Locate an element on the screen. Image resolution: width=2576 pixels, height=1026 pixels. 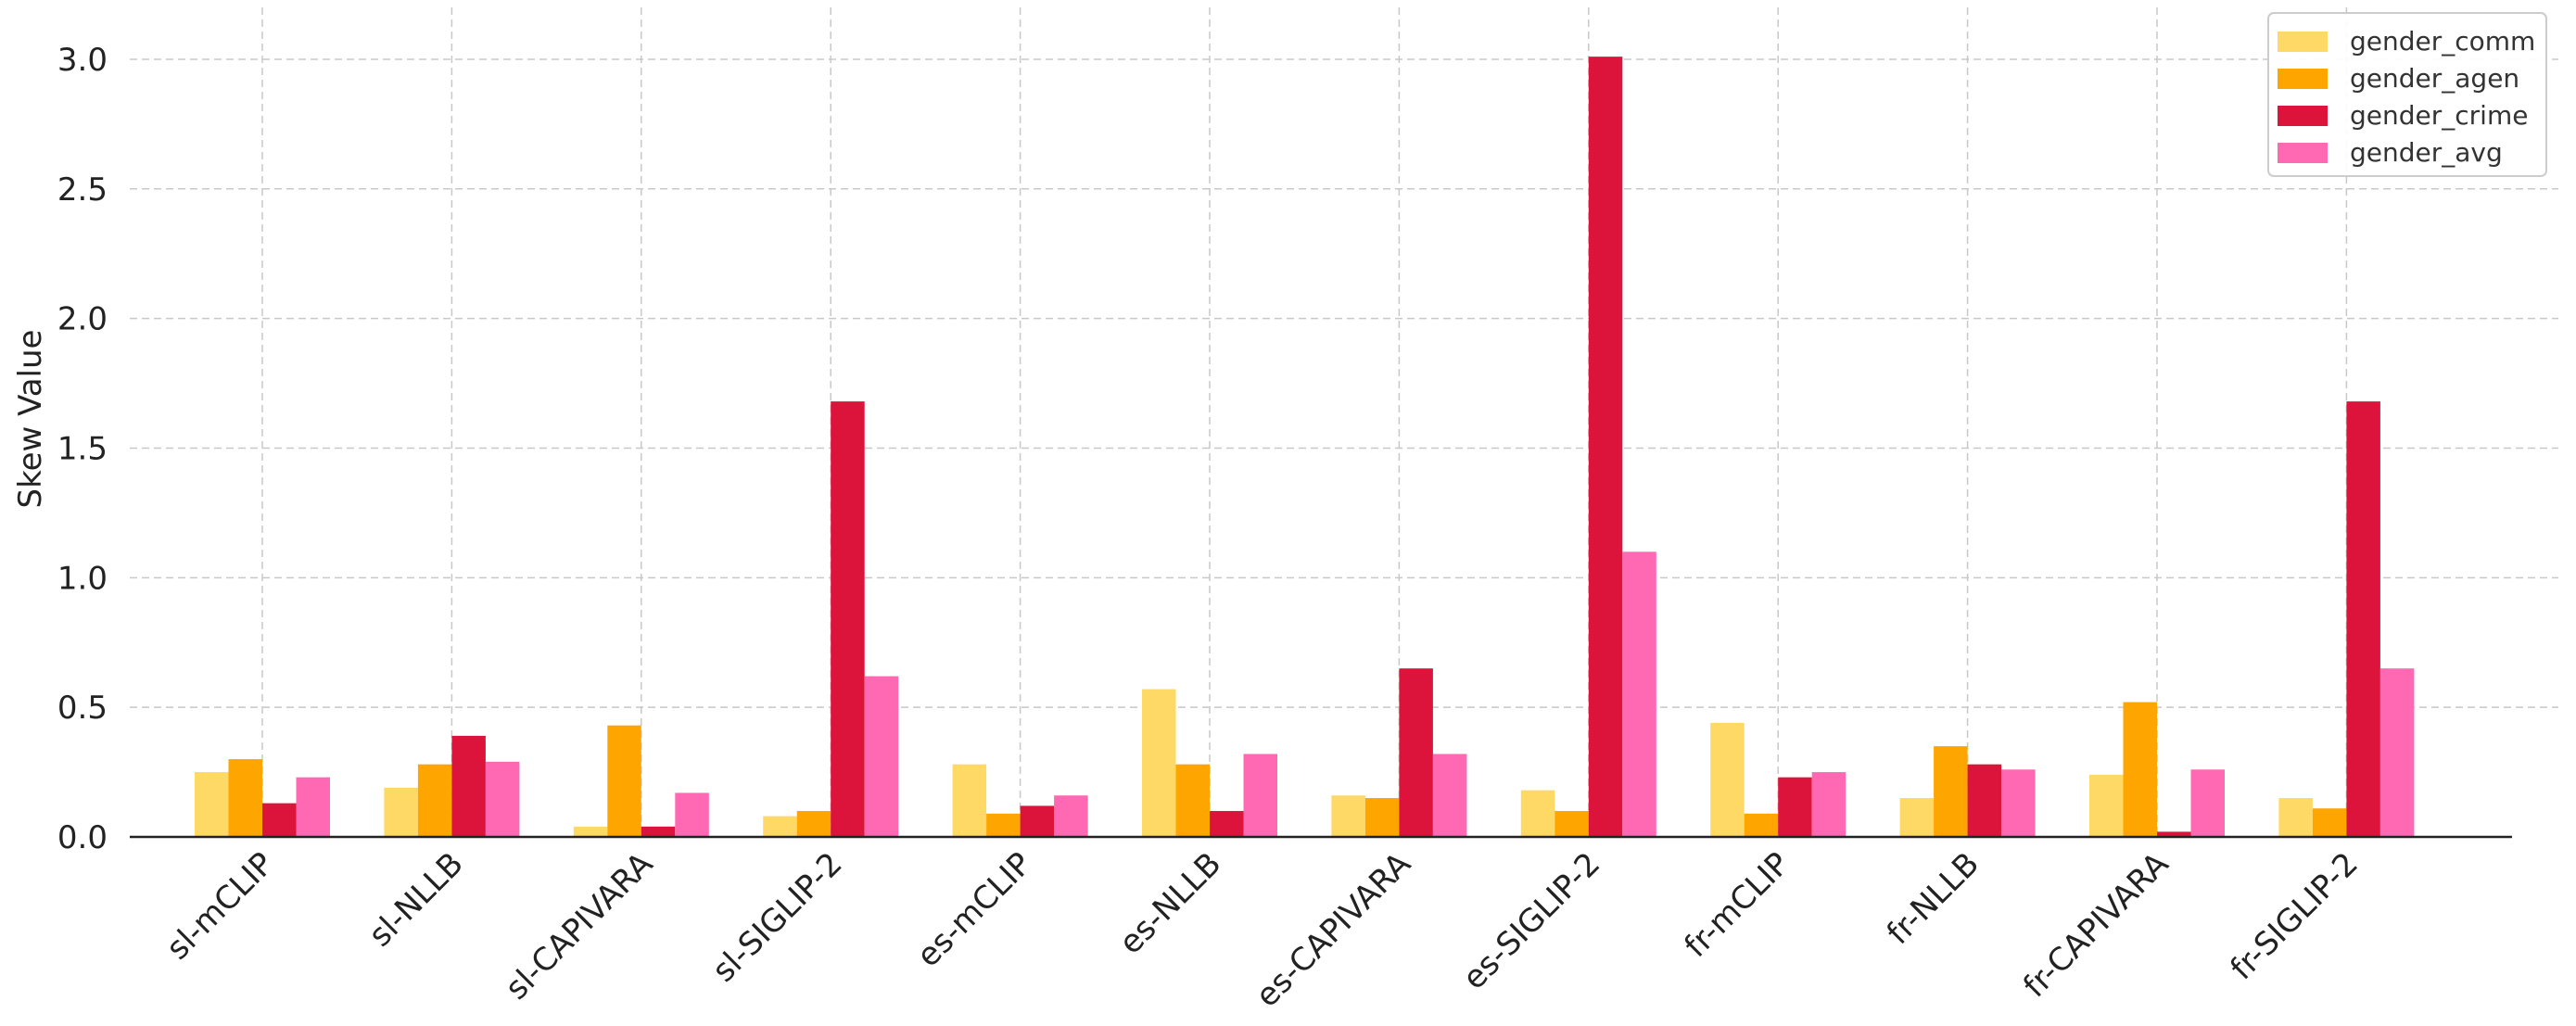
legend-frame is located at coordinates (2407, 95).